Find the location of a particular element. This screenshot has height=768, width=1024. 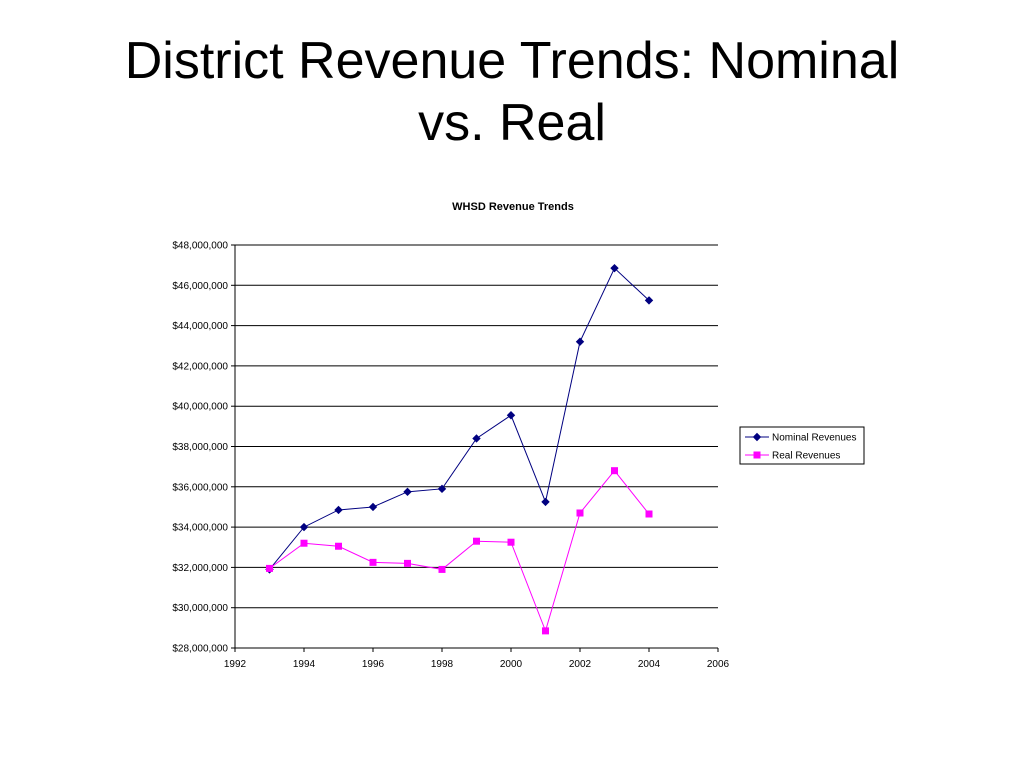

legend-box is located at coordinates (802, 445).